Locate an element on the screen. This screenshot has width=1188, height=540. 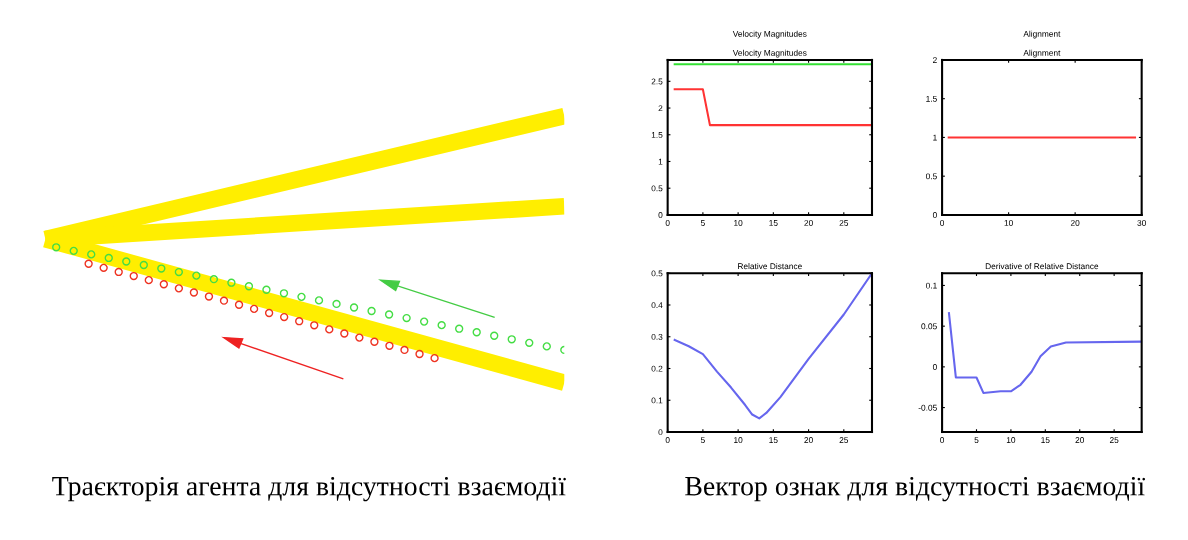
text: Вектор ознак для відсутності взаємодії is located at coordinates (915, 489).